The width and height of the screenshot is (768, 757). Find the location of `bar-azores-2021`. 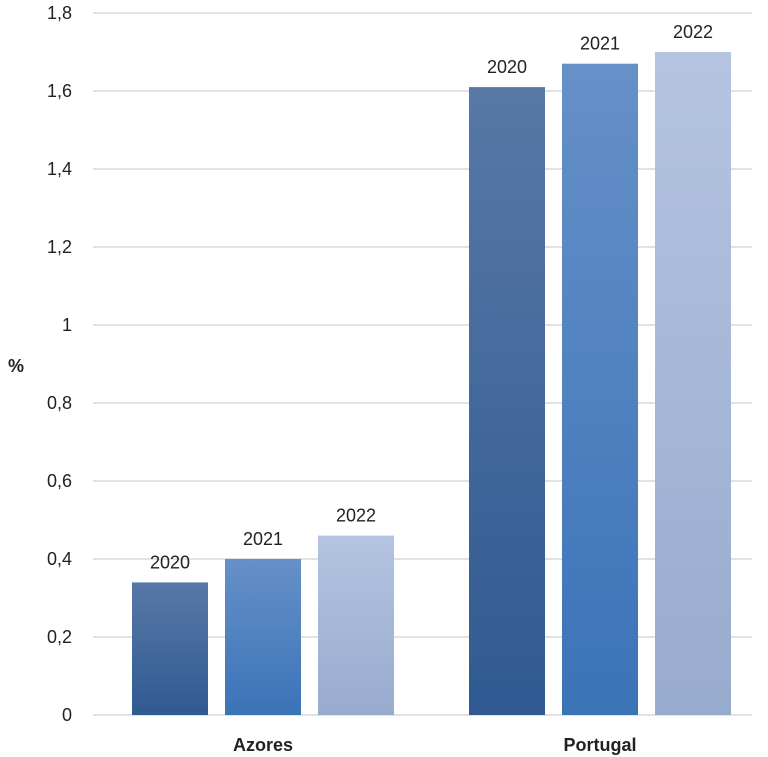

bar-azores-2021 is located at coordinates (263, 637).